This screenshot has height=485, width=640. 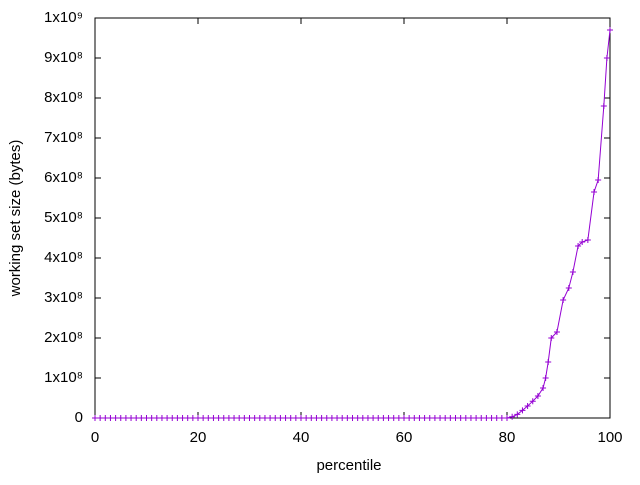 I want to click on x-tick-label: 0, so click(x=95, y=437).